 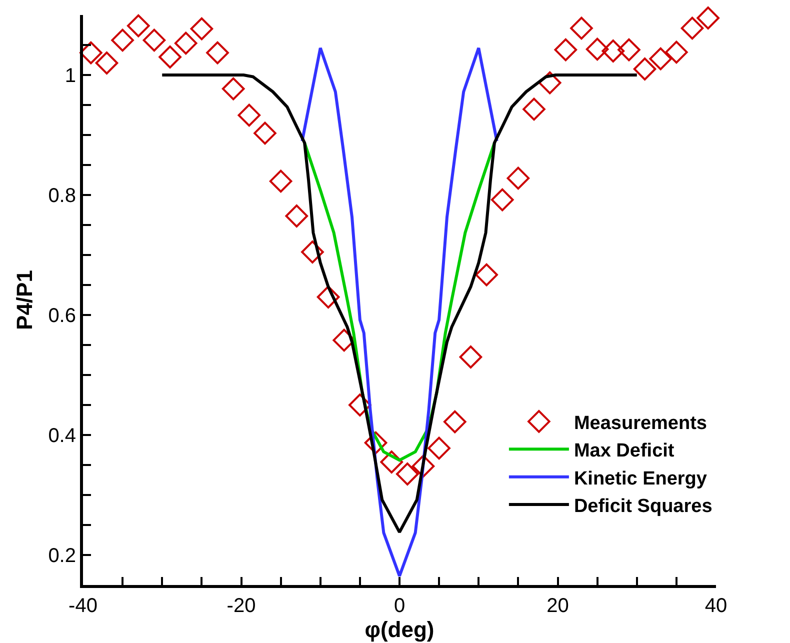 I want to click on x-tick-label: 20, so click(x=557, y=606).